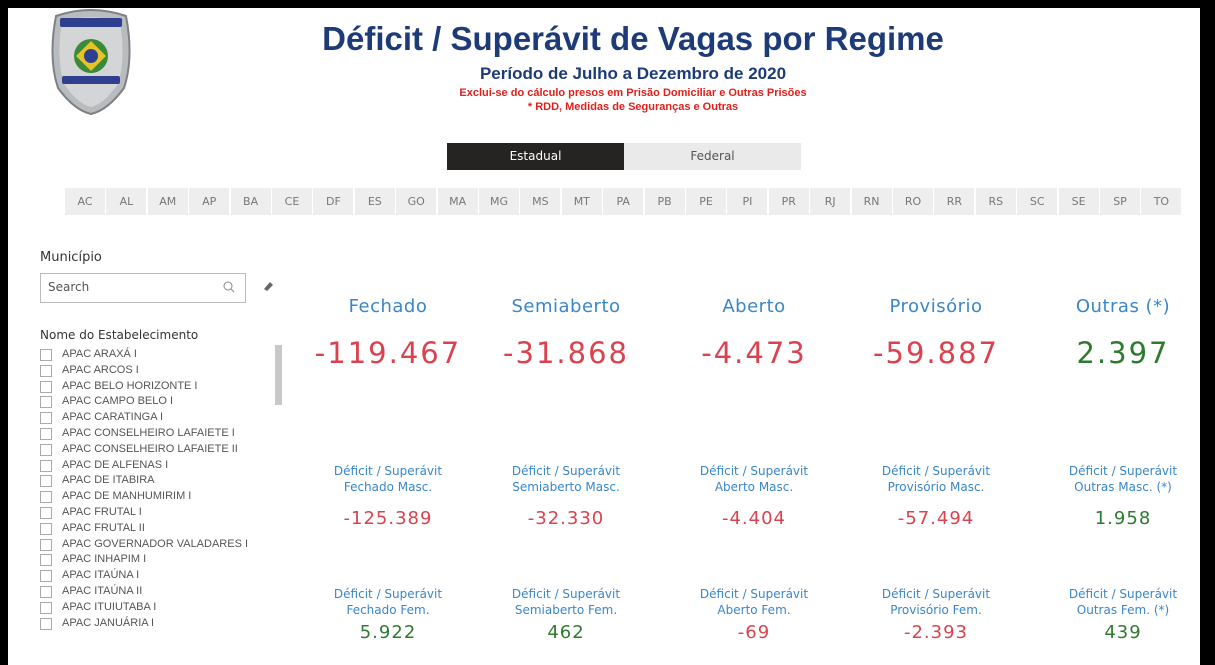  Describe the element at coordinates (623, 201) in the screenshot. I see `state-button: PA` at that location.